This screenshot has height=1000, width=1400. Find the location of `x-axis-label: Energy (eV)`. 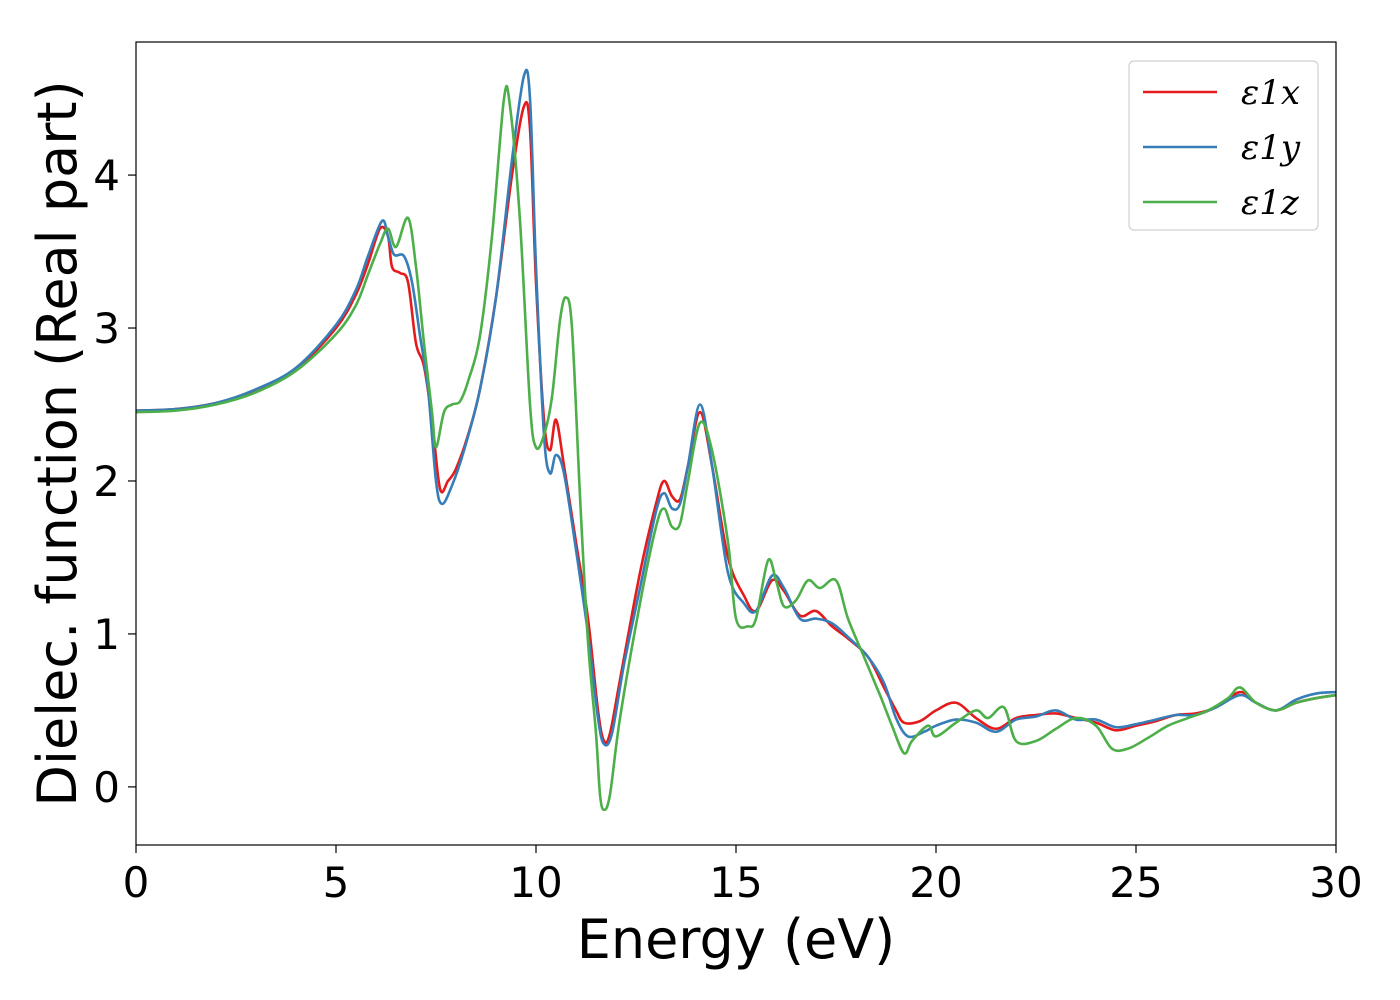

x-axis-label: Energy (eV) is located at coordinates (736, 939).